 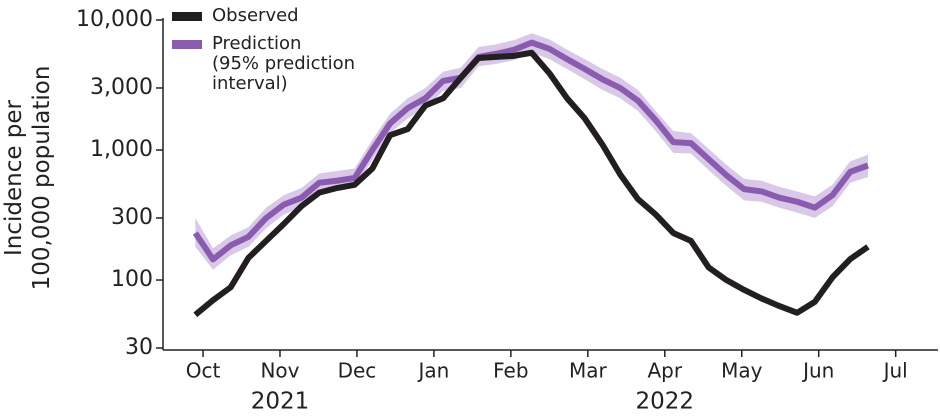 I want to click on x-tick-label: Feb, so click(x=510, y=371).